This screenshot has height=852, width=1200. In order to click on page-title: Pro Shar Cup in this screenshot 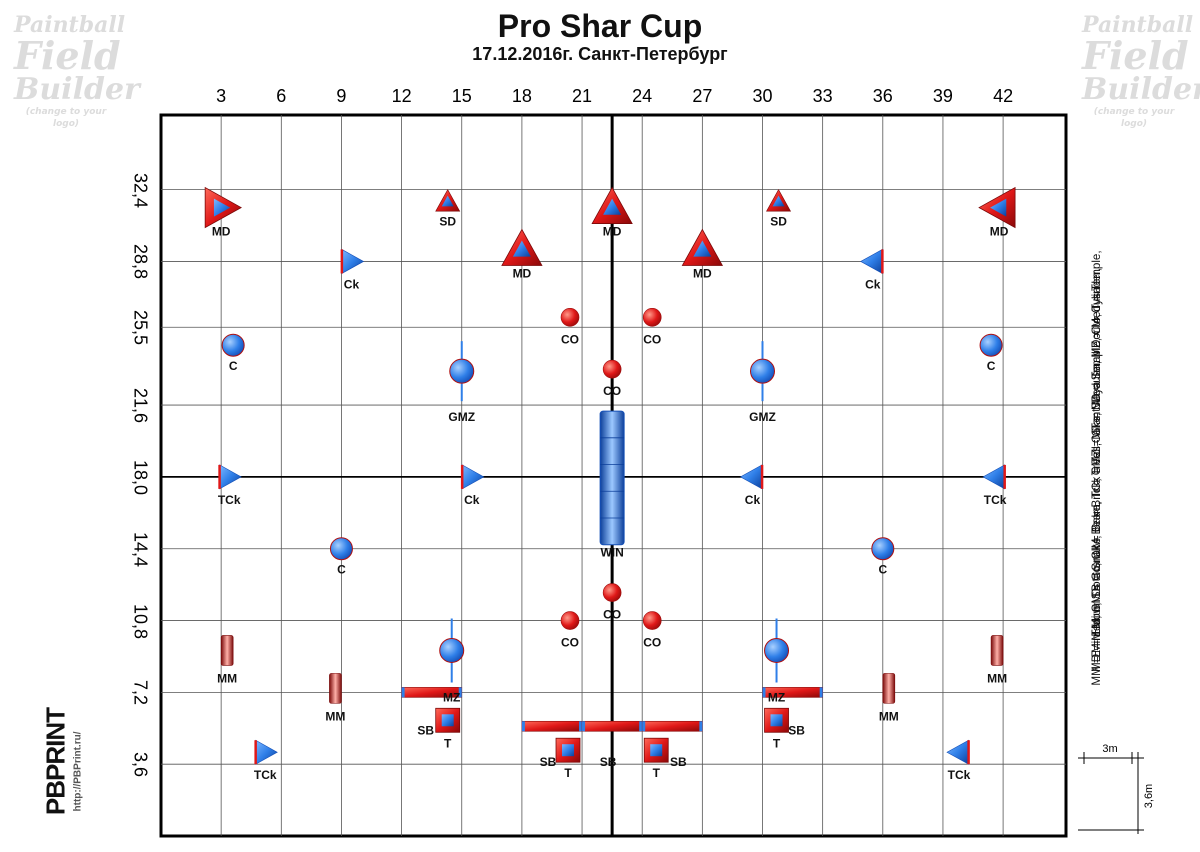, I will do `click(600, 26)`.